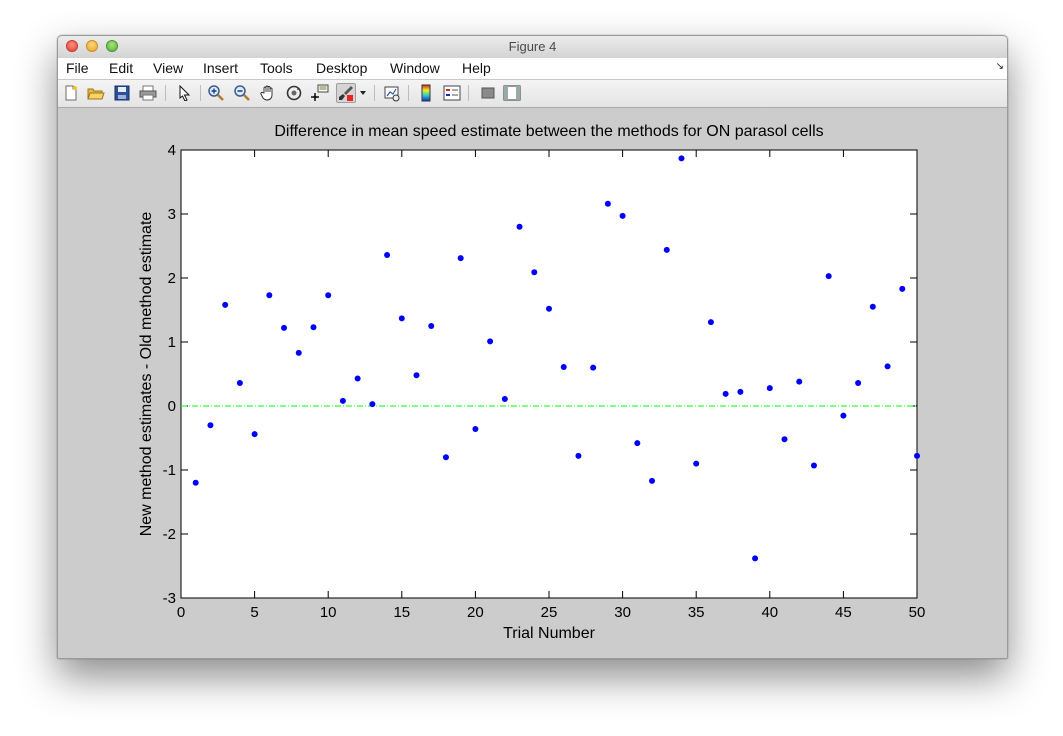  Describe the element at coordinates (169, 534) in the screenshot. I see `y-tick-label: -2` at that location.